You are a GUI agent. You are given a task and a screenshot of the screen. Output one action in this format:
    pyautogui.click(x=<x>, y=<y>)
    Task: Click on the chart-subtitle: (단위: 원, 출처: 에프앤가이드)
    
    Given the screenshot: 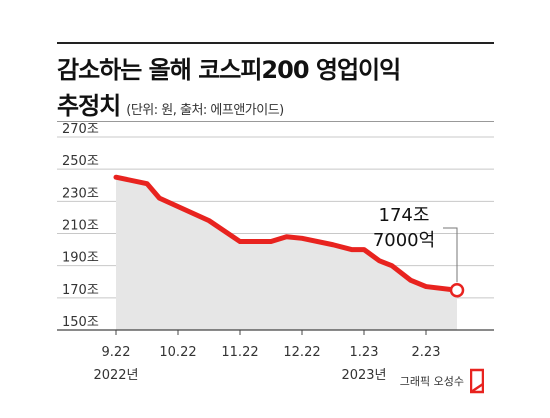 What is the action you would take?
    pyautogui.click(x=205, y=110)
    